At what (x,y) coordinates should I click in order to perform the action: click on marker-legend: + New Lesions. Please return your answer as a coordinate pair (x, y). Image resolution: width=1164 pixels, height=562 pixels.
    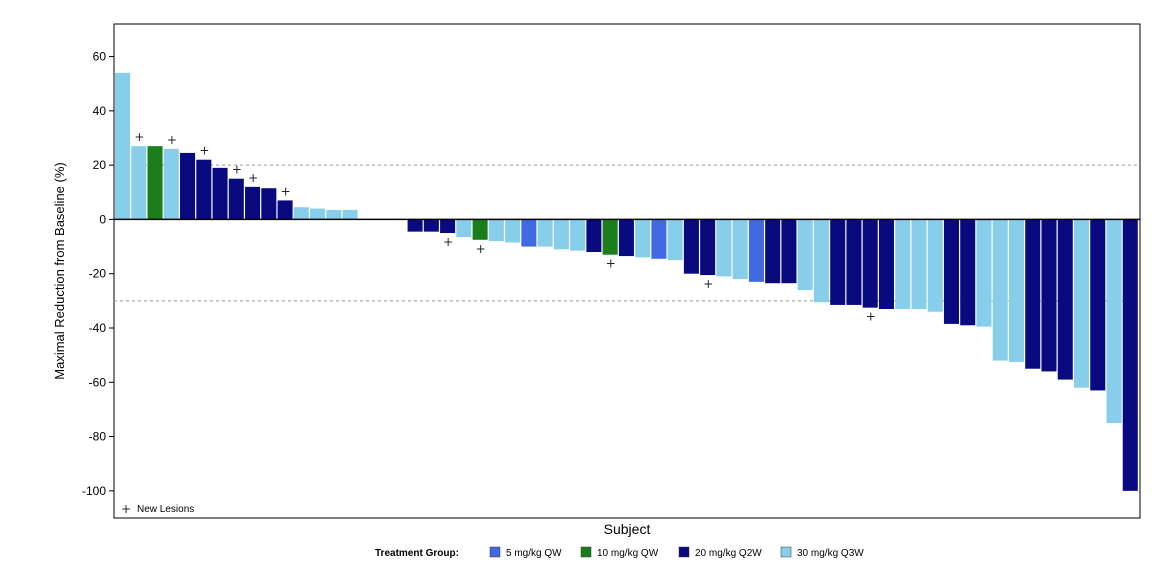
    Looking at the image, I should click on (157, 509).